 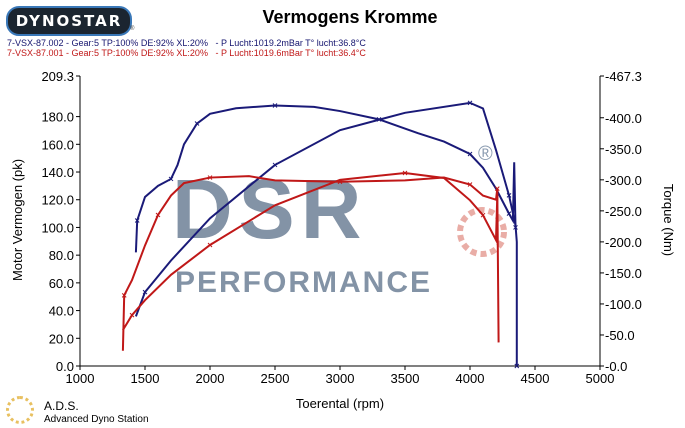 What do you see at coordinates (57, 200) in the screenshot?
I see `y-tick-label: 120.0` at bounding box center [57, 200].